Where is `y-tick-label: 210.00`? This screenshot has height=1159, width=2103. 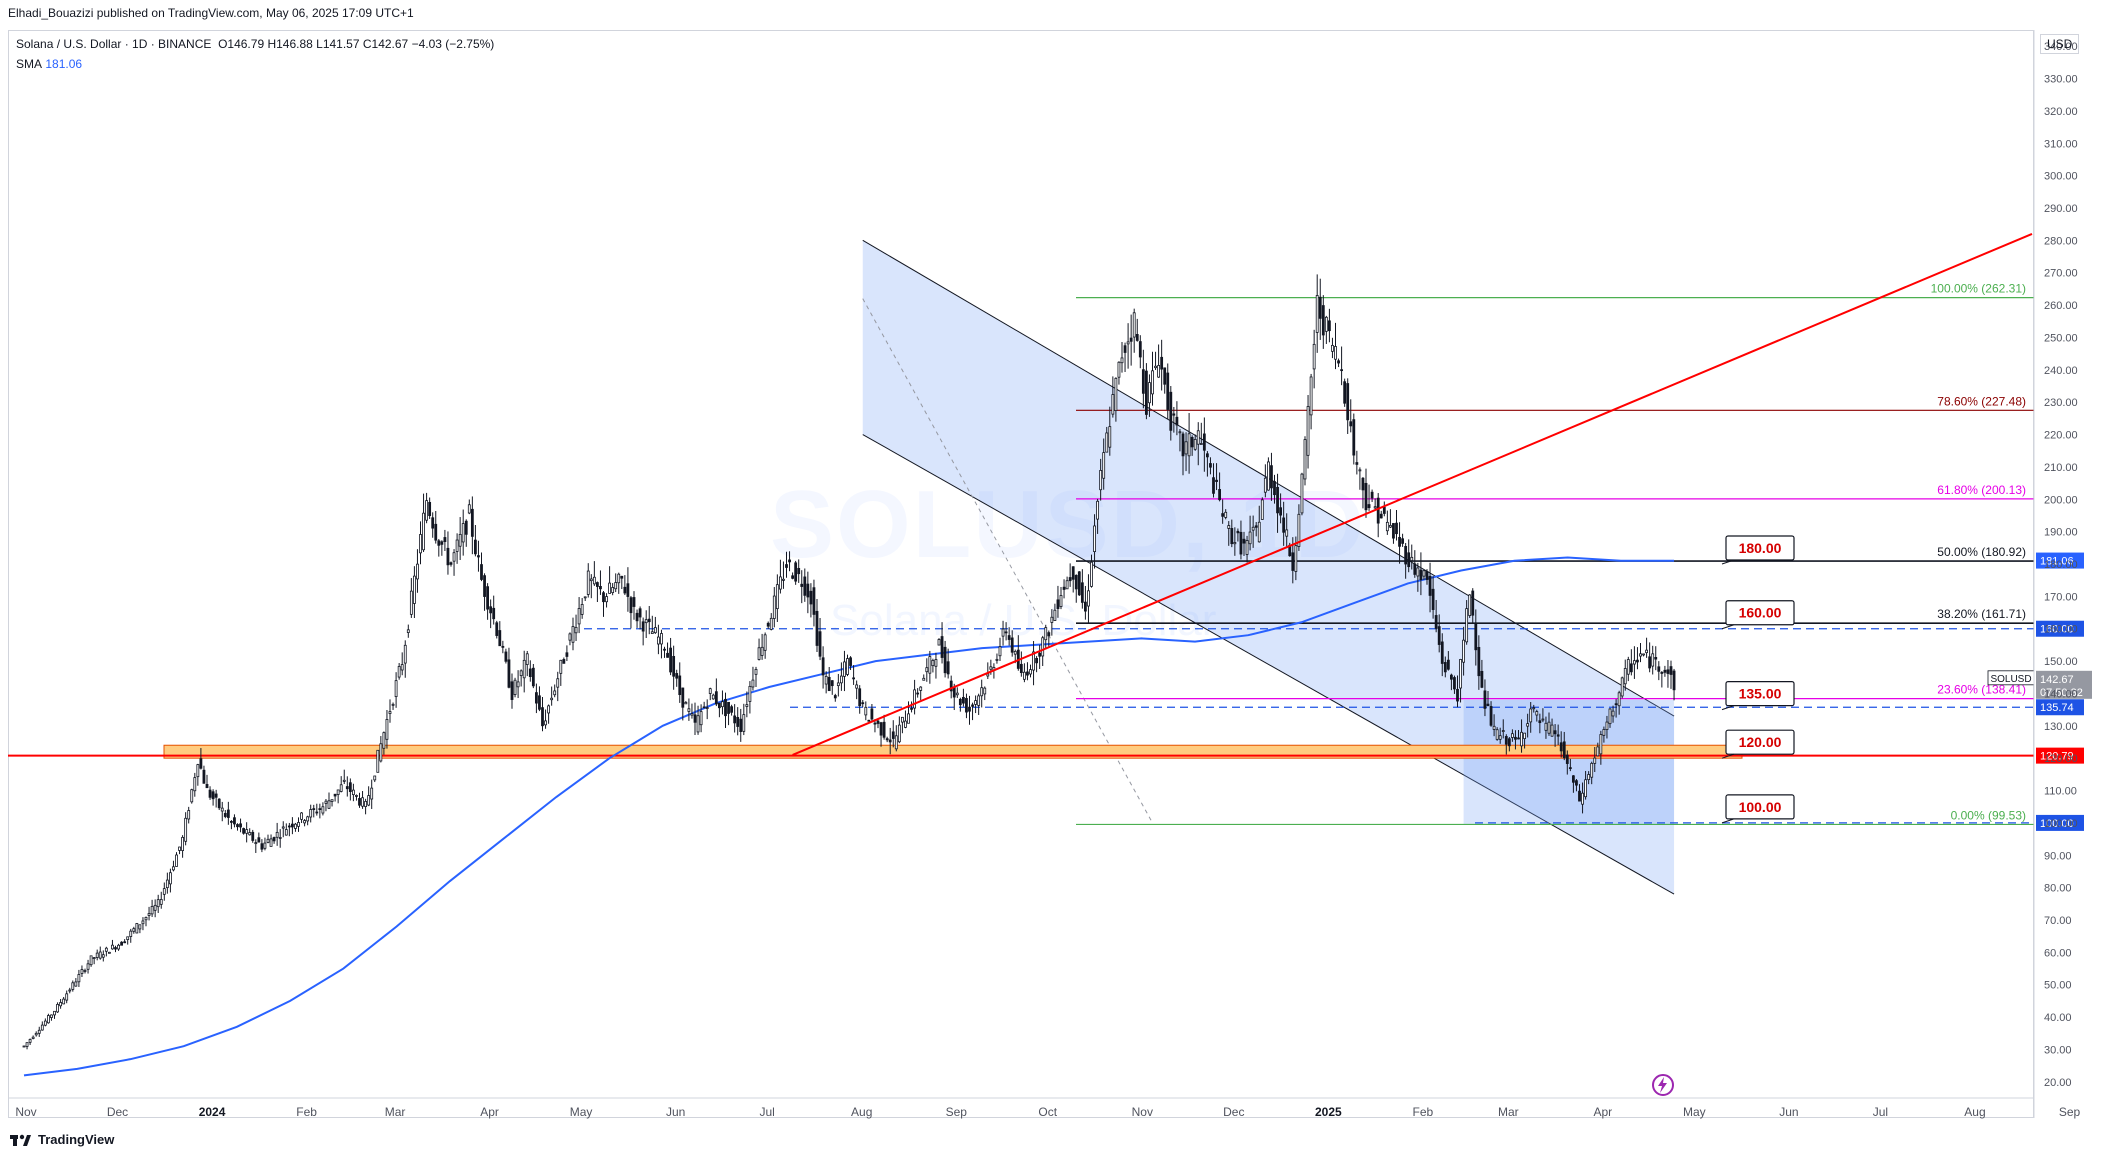 y-tick-label: 210.00 is located at coordinates (2061, 468).